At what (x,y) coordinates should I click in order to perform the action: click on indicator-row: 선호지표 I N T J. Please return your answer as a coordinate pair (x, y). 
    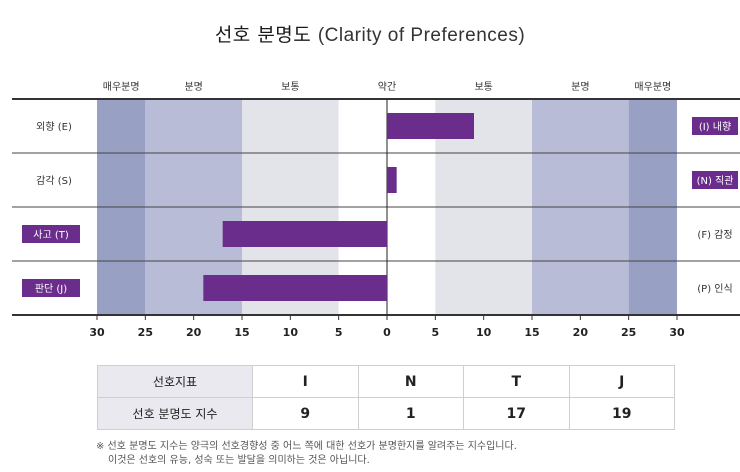
    Looking at the image, I should click on (386, 381).